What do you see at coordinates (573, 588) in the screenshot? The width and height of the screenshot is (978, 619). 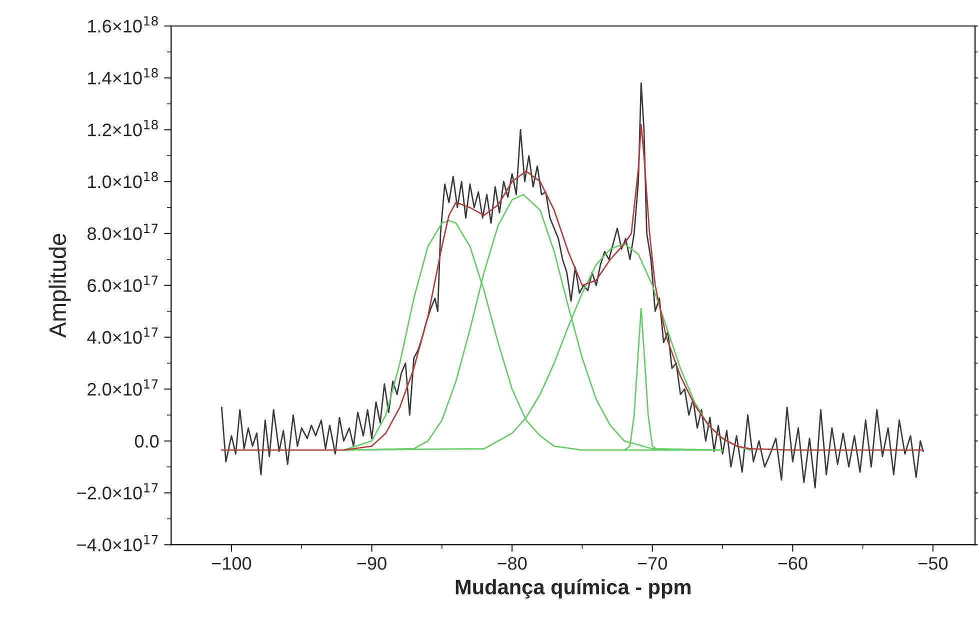 I see `x-axis-title: Mudança química - ppm` at bounding box center [573, 588].